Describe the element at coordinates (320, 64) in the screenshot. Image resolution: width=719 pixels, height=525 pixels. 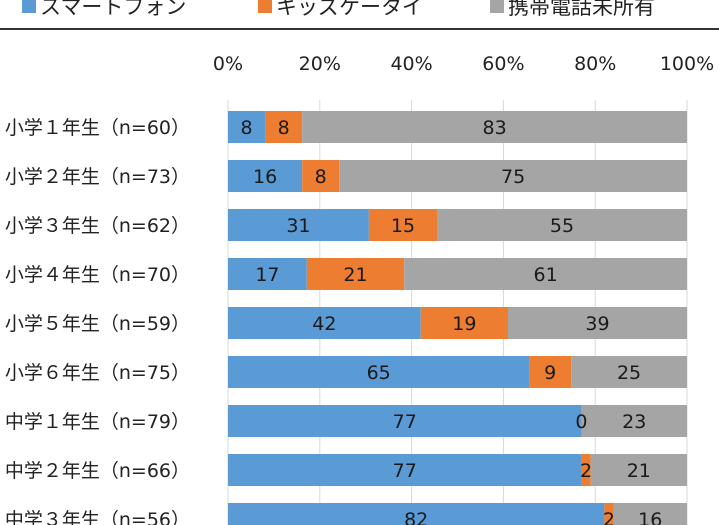
I see `x-tick-label: 20%` at that location.